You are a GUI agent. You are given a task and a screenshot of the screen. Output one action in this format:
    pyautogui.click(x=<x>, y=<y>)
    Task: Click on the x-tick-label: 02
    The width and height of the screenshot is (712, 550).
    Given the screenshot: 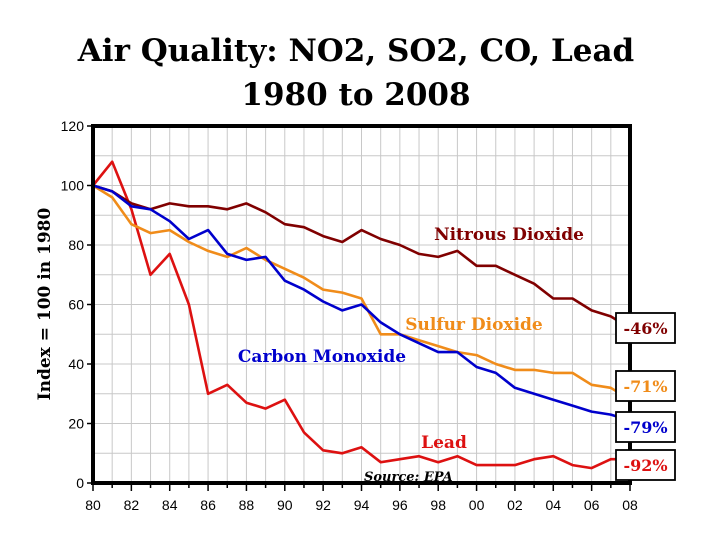 What is the action you would take?
    pyautogui.click(x=515, y=505)
    